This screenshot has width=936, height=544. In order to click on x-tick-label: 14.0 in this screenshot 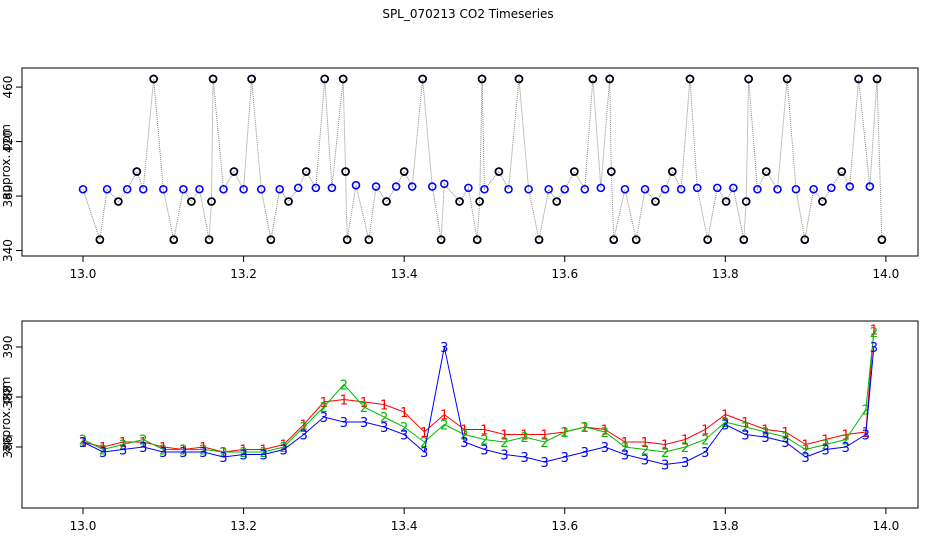, I will do `click(886, 274)`.